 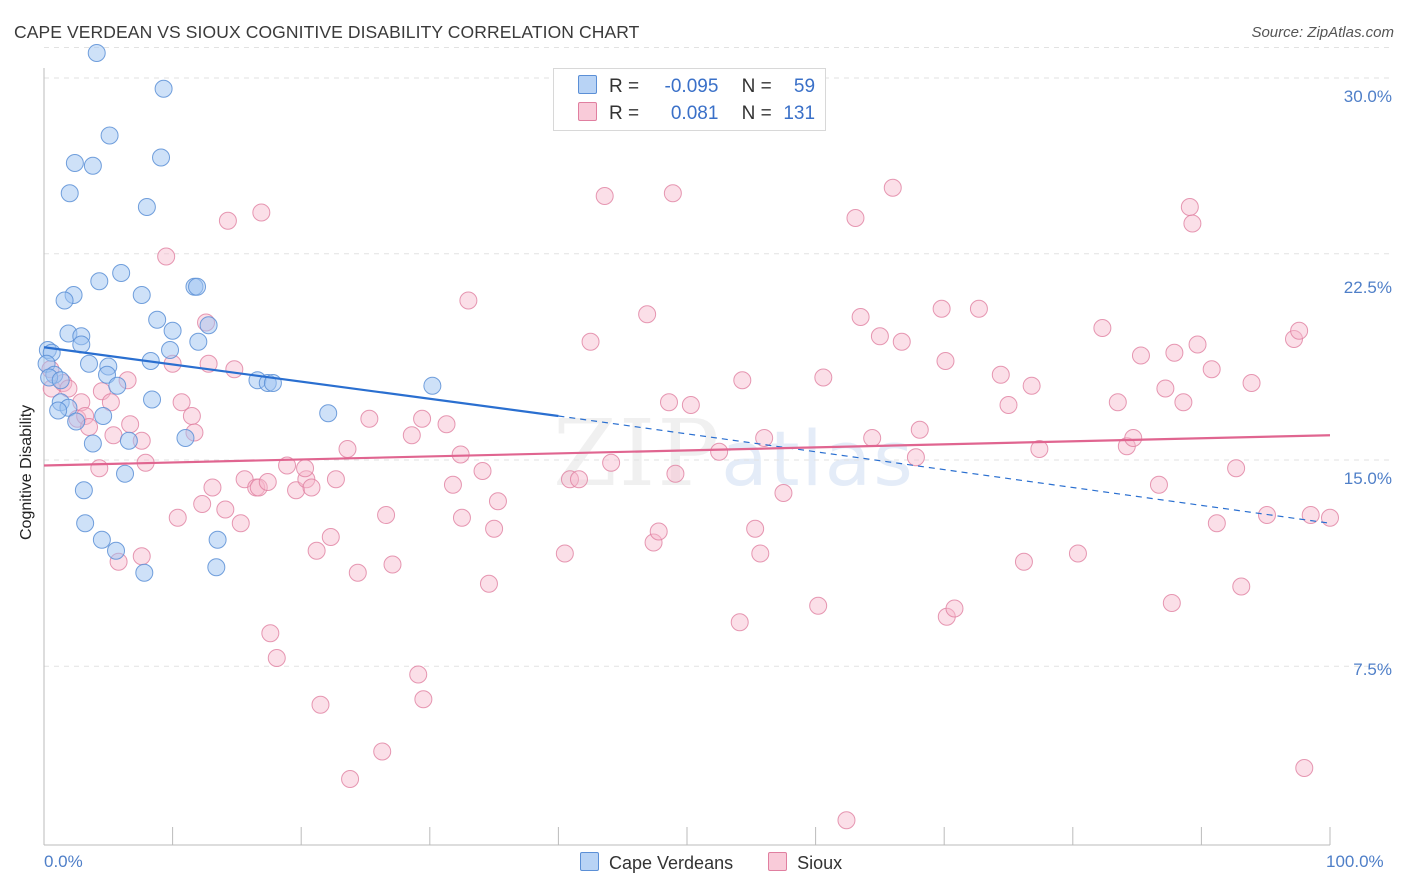 I want to click on cape-legend-swatch, so click(x=589, y=861).